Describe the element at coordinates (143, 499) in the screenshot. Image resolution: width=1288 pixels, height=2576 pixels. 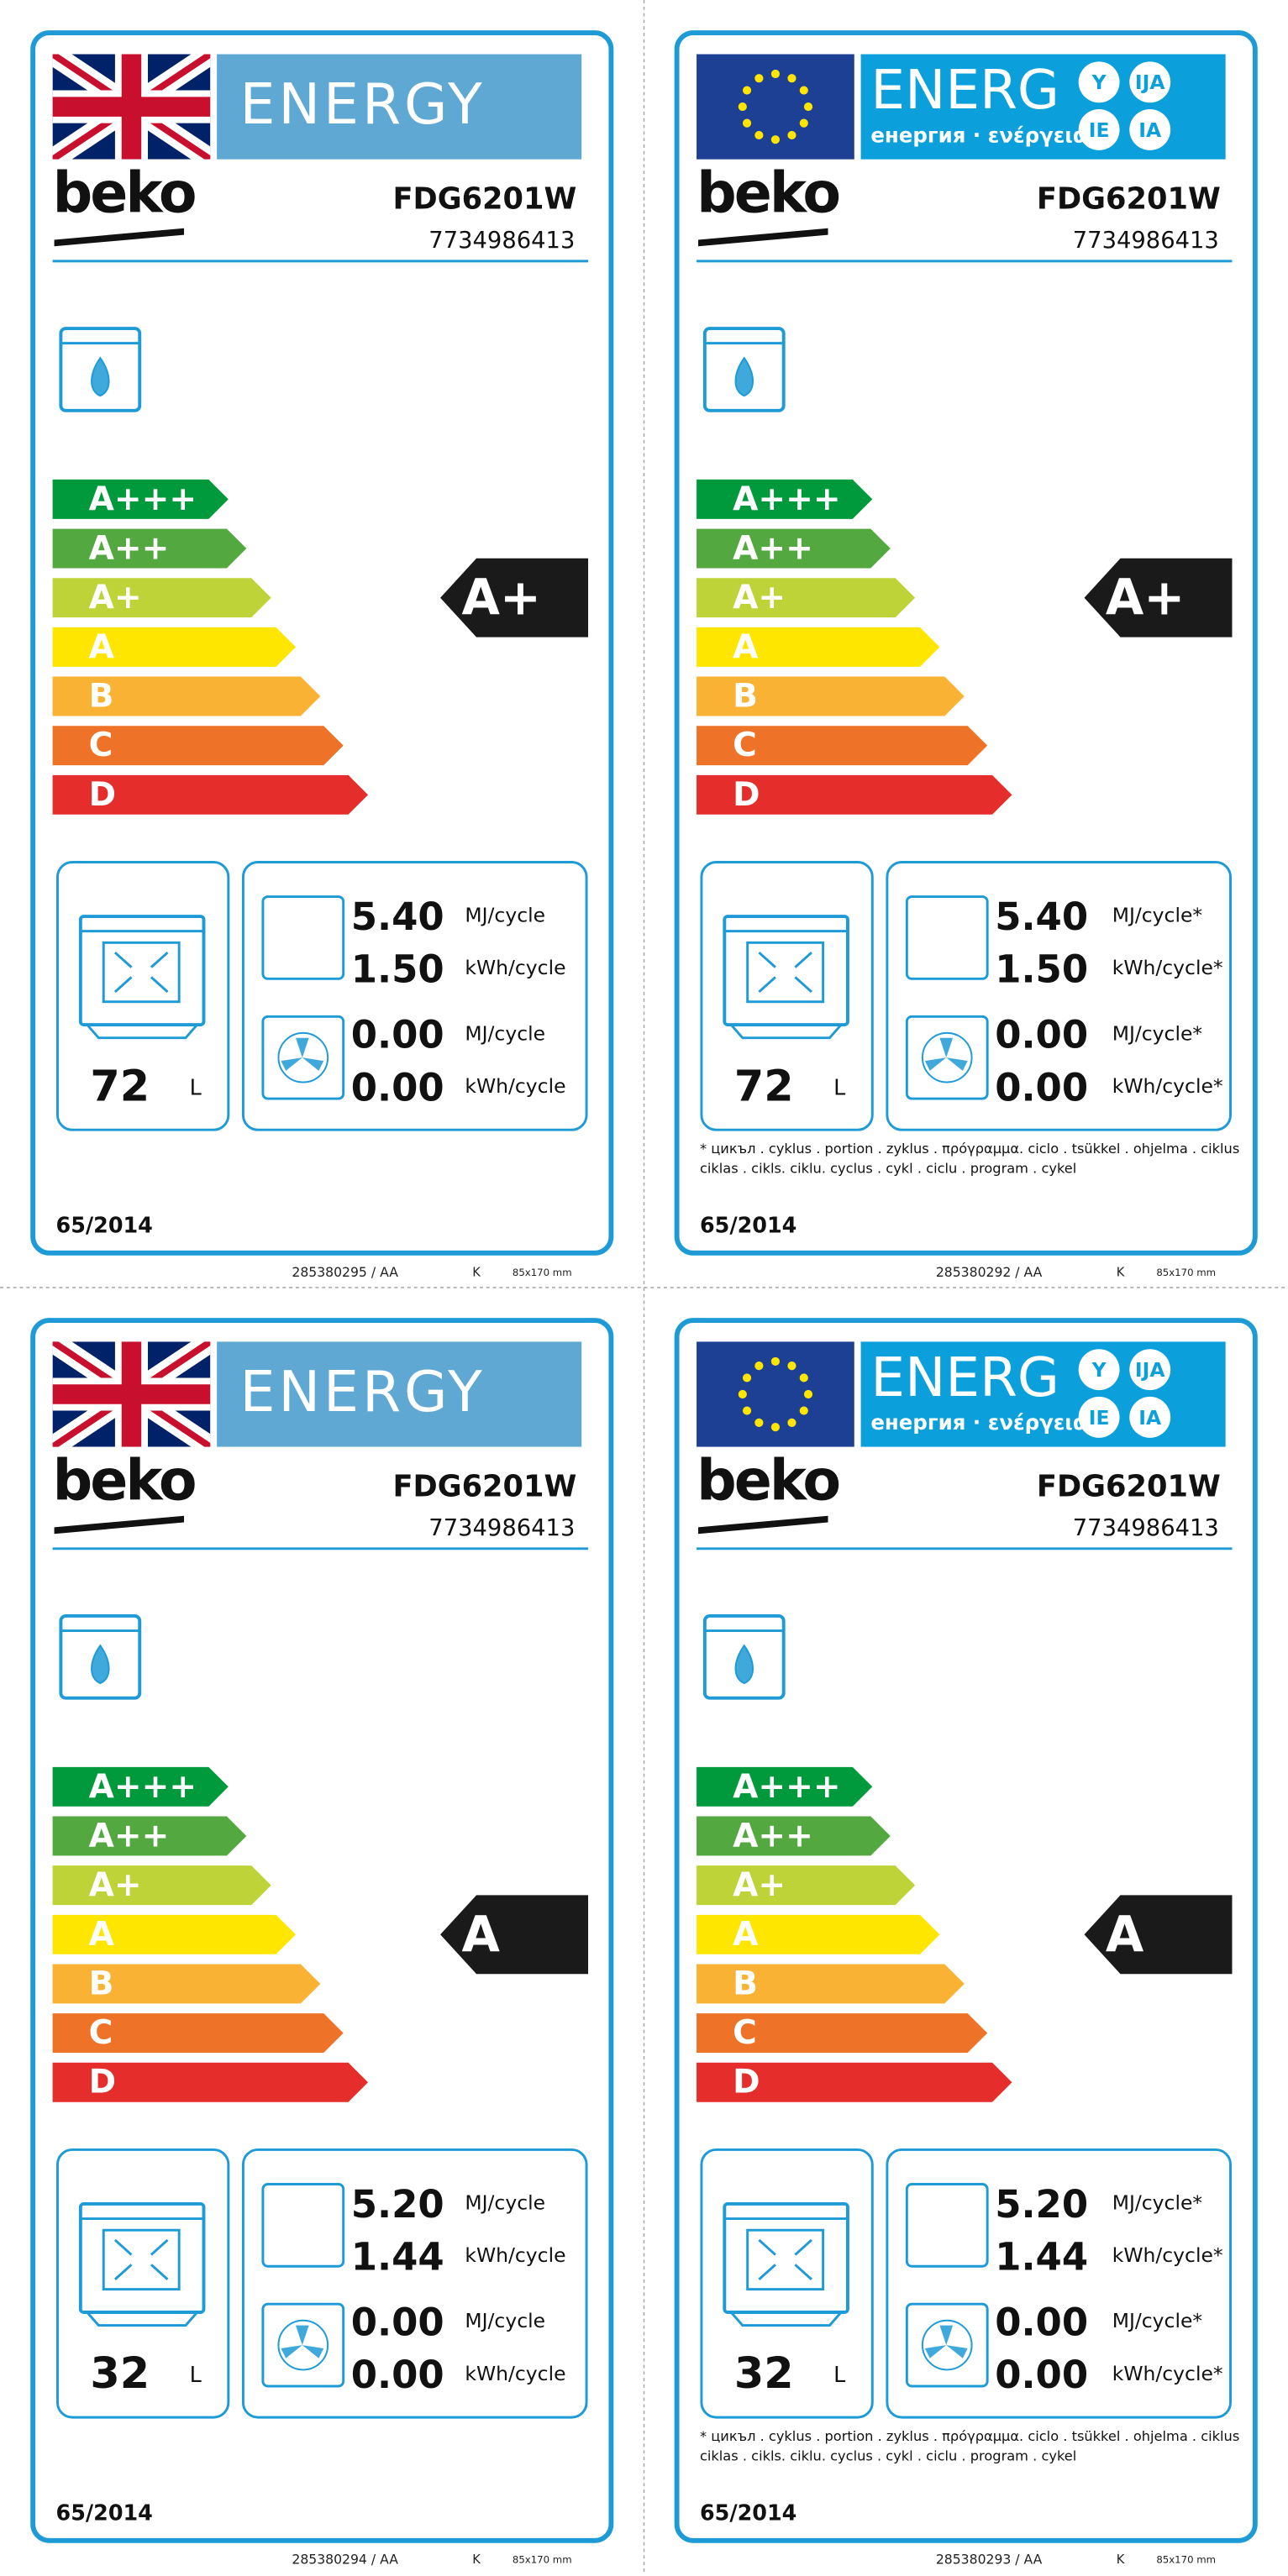
I see `class-label: A+++` at that location.